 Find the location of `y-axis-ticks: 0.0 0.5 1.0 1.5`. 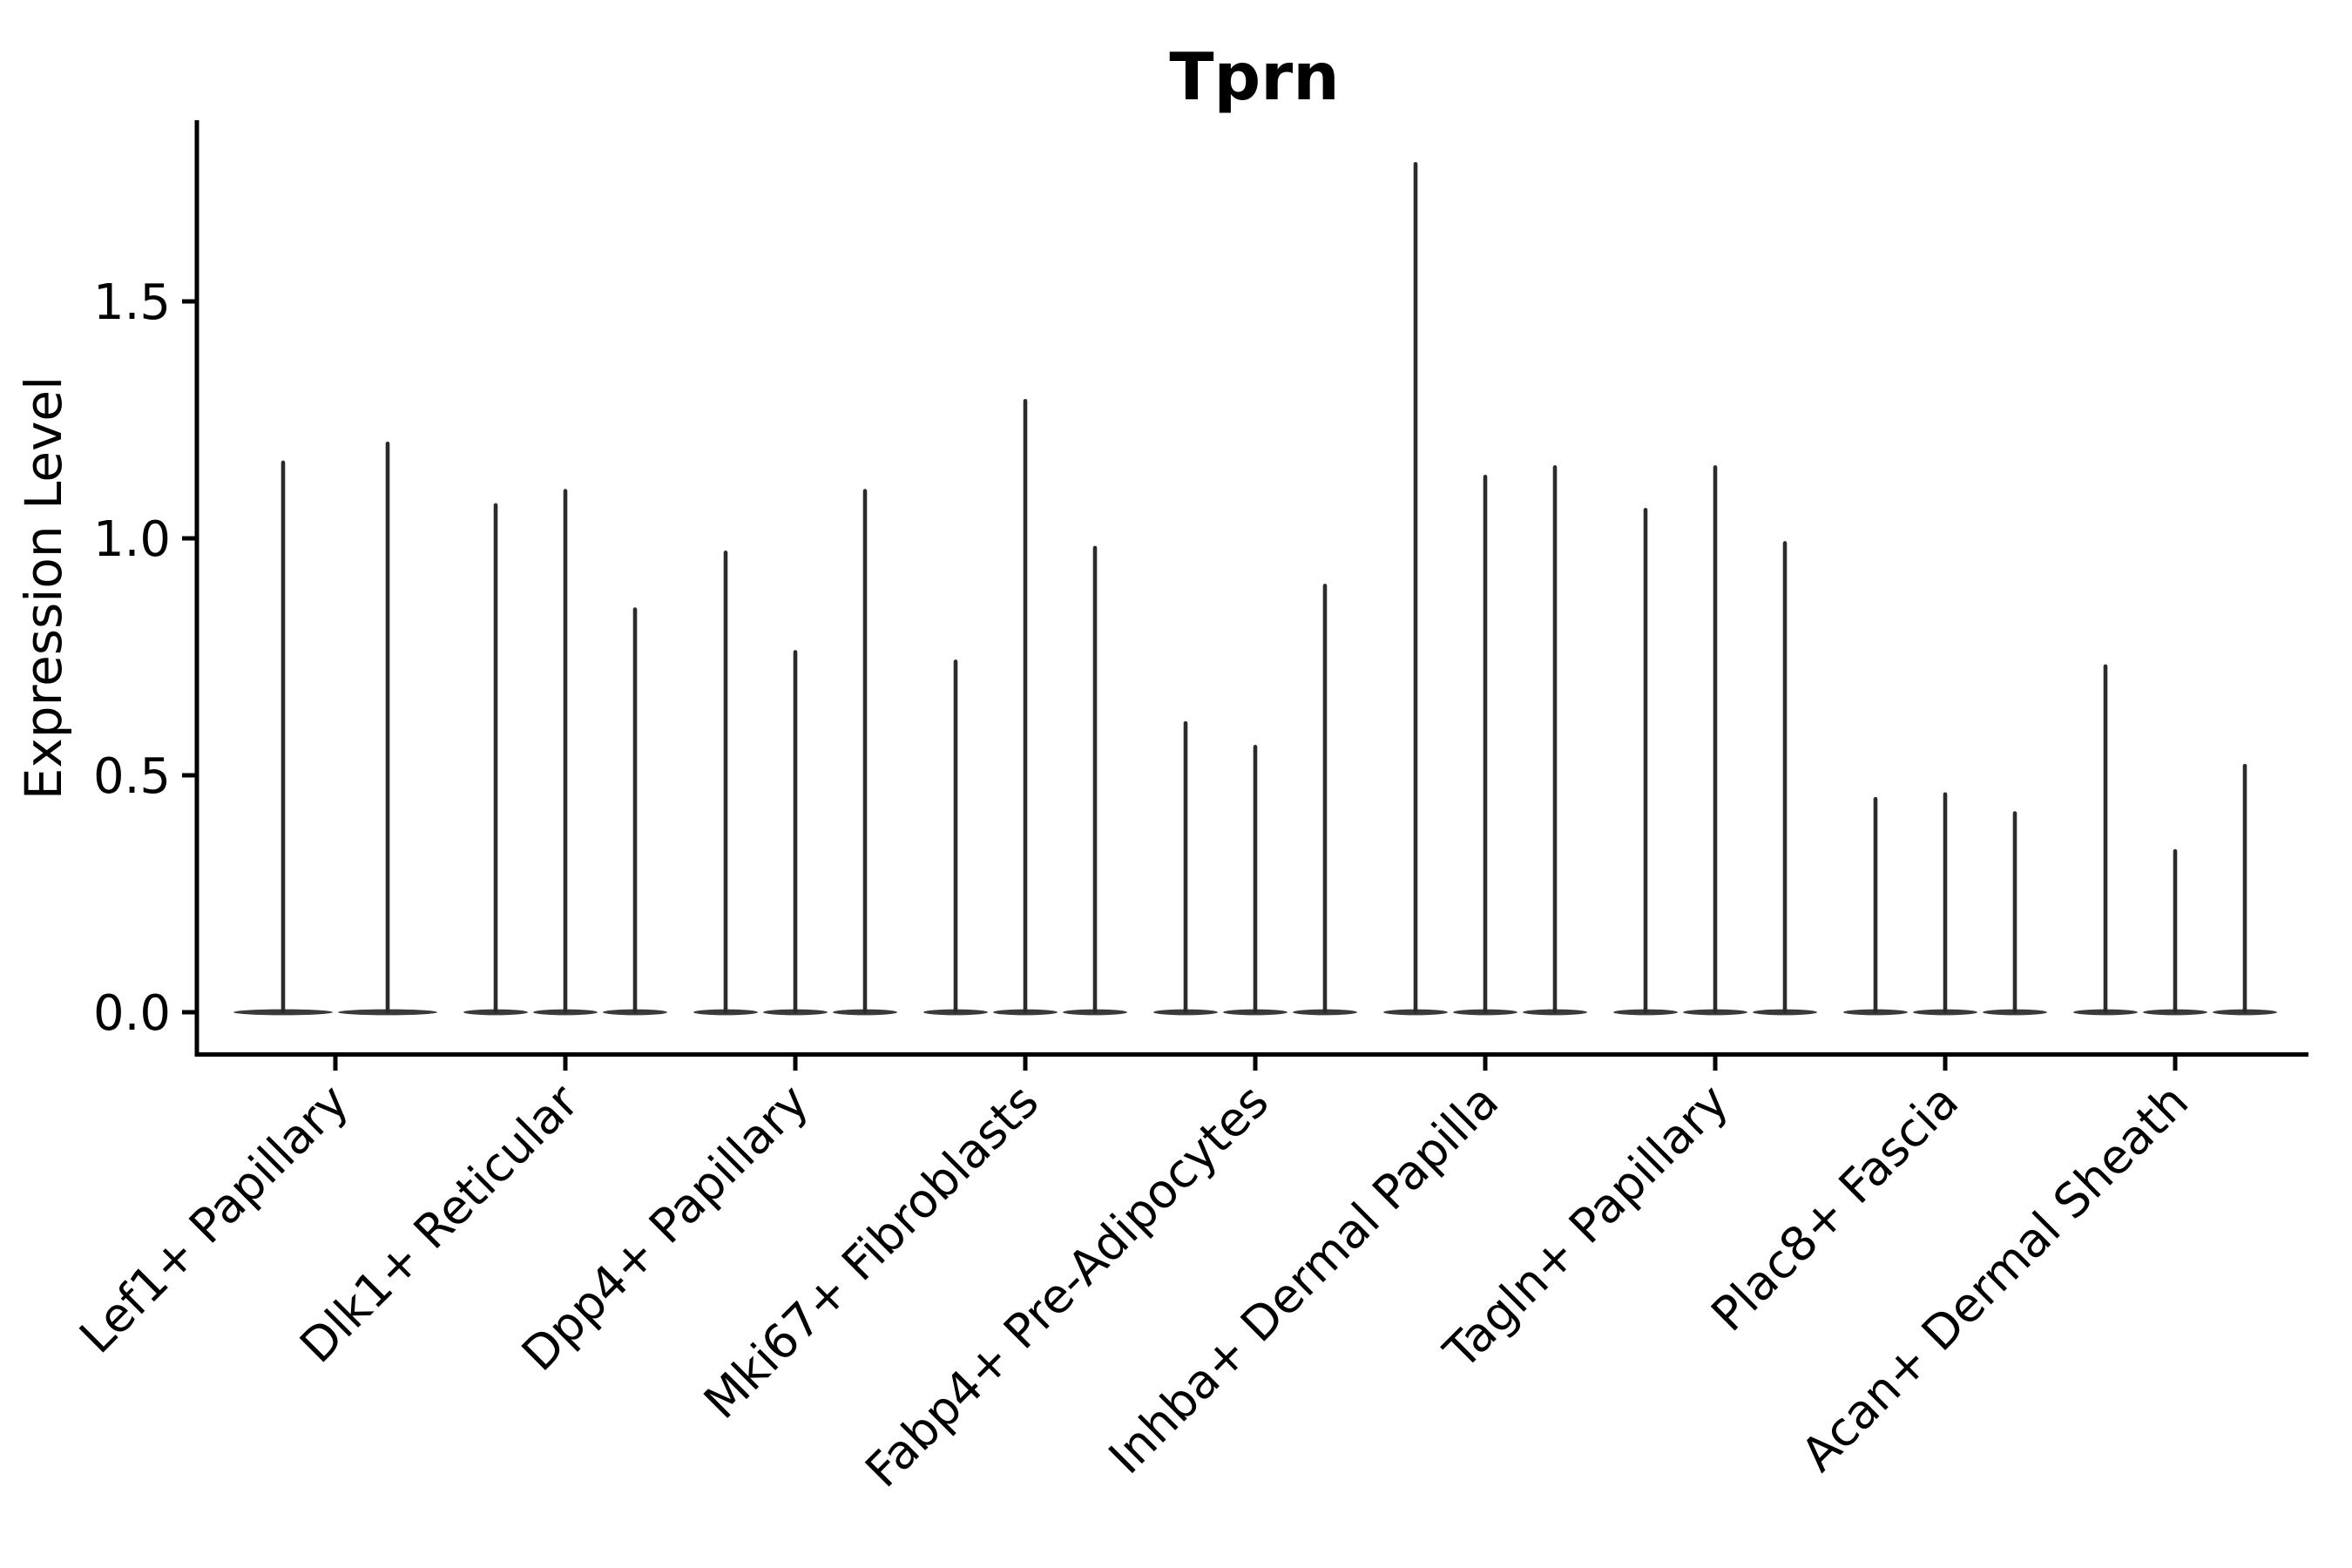

y-axis-ticks: 0.0 0.5 1.0 1.5 is located at coordinates (144, 658).